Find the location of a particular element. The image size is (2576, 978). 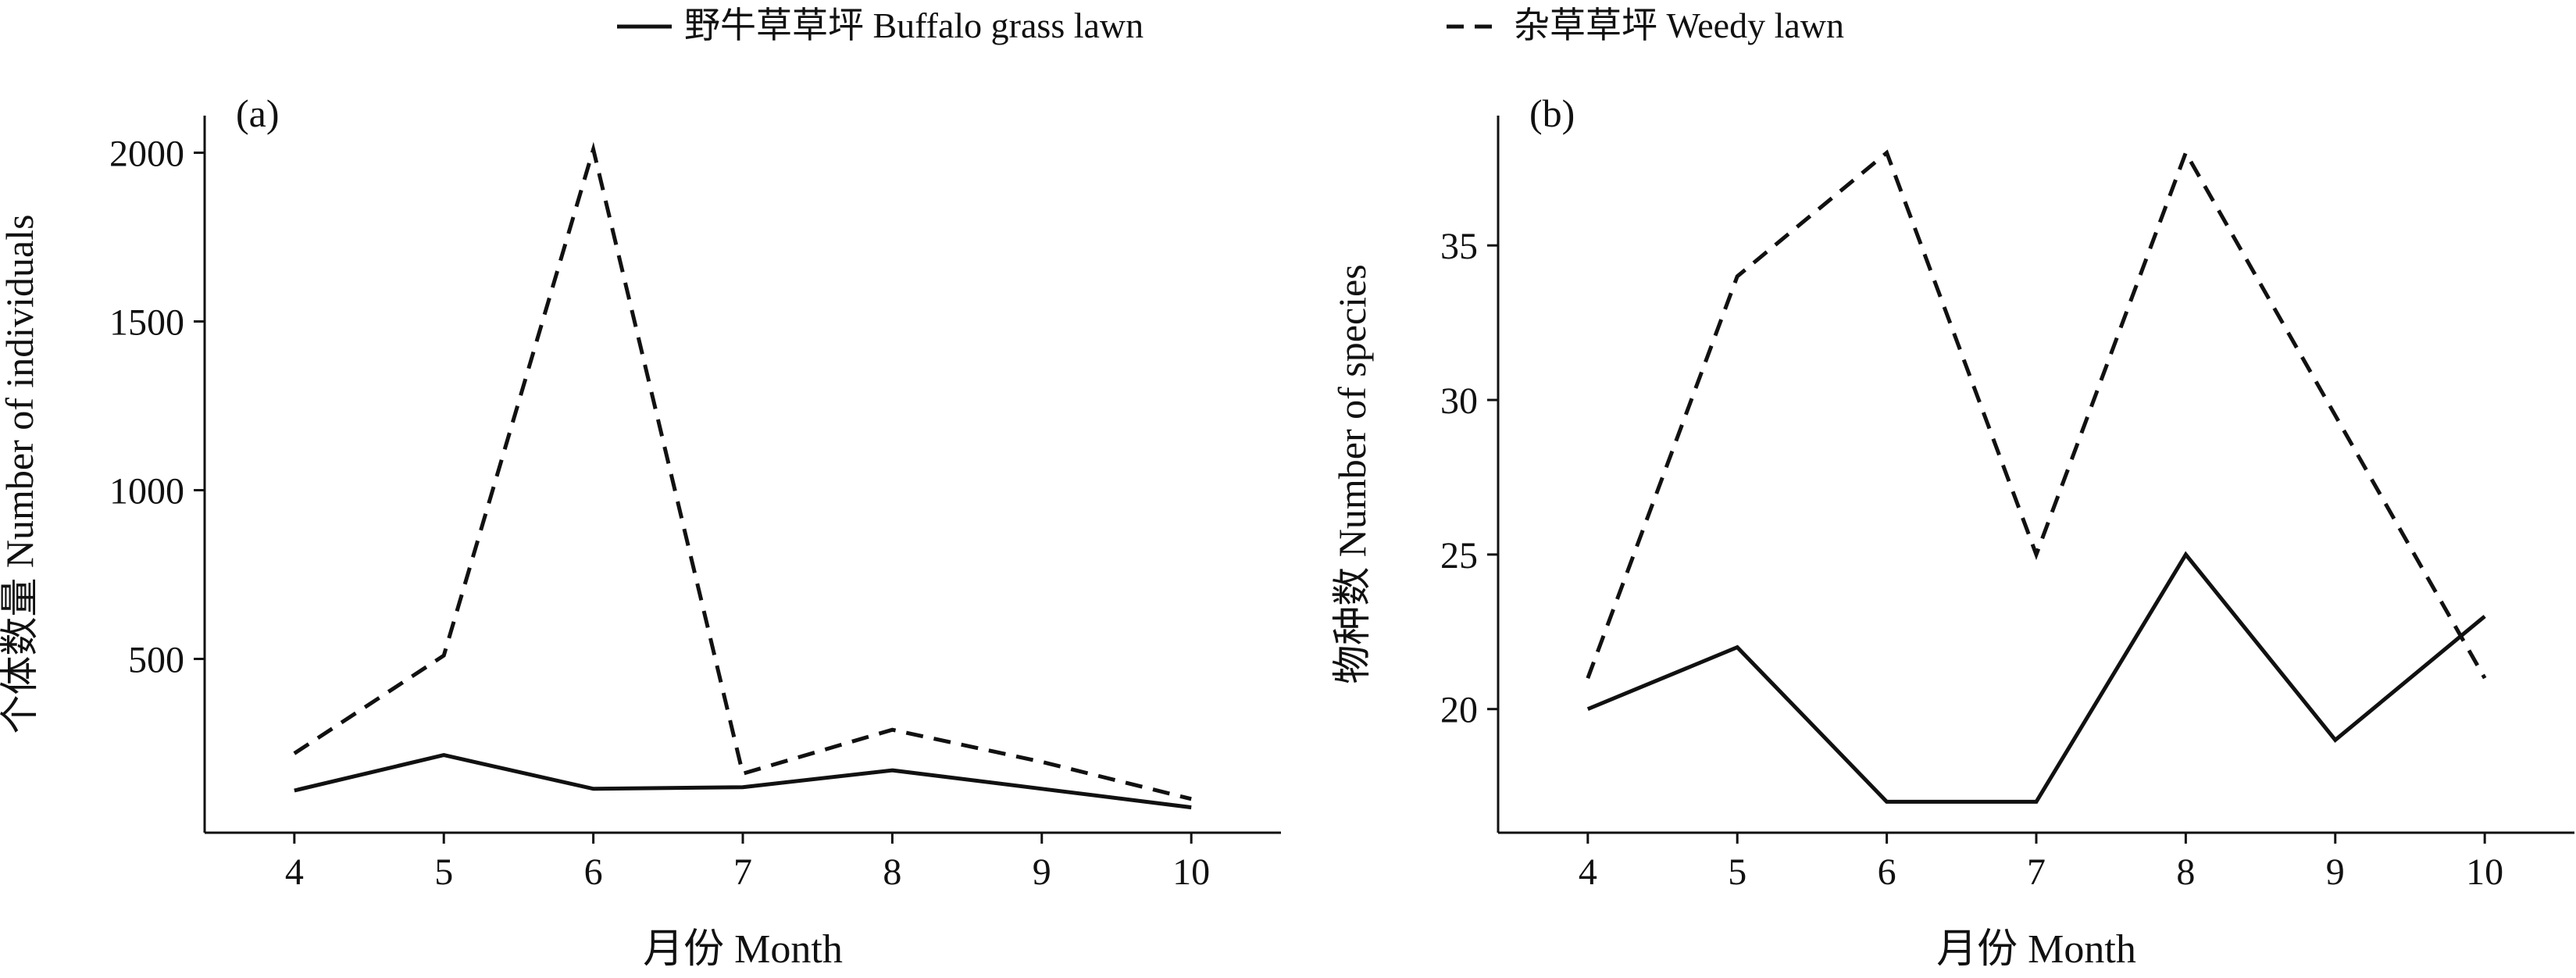

panel-a-y-tick-label: 1500 is located at coordinates (146, 323).